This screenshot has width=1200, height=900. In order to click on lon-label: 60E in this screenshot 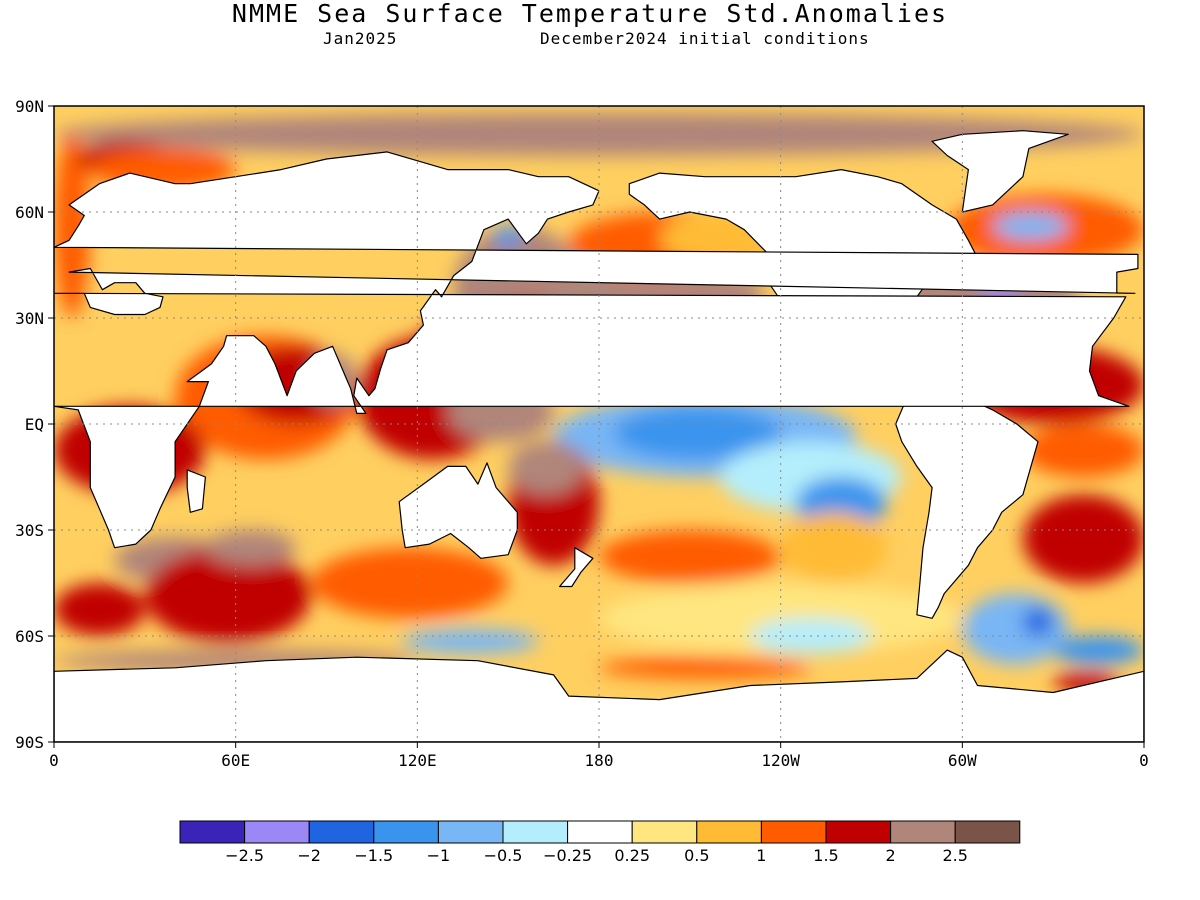, I will do `click(235, 760)`.